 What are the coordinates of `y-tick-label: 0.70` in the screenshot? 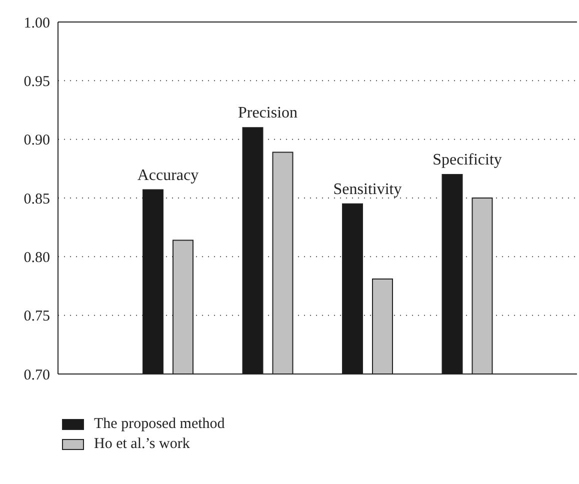 It's located at (37, 375).